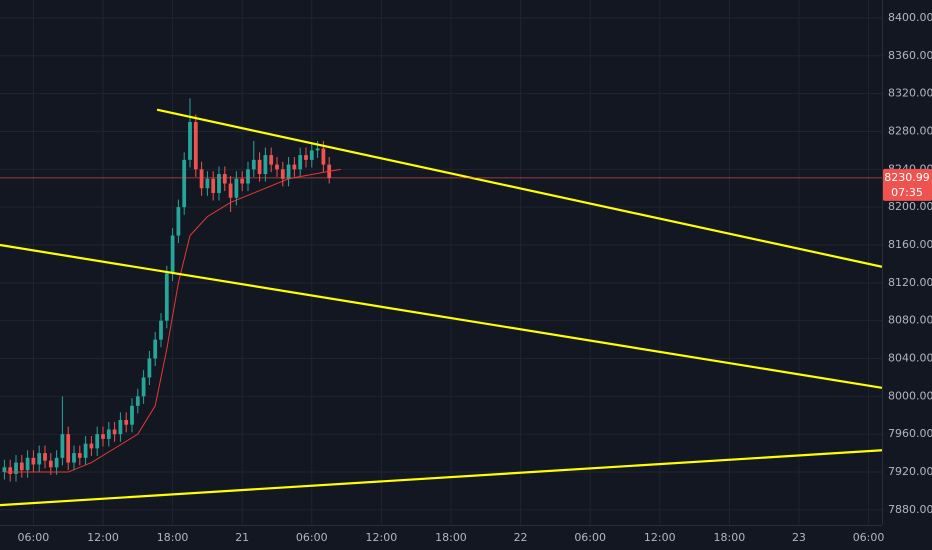 Image resolution: width=932 pixels, height=550 pixels. I want to click on y-tick-label: 7920.00, so click(910, 471).